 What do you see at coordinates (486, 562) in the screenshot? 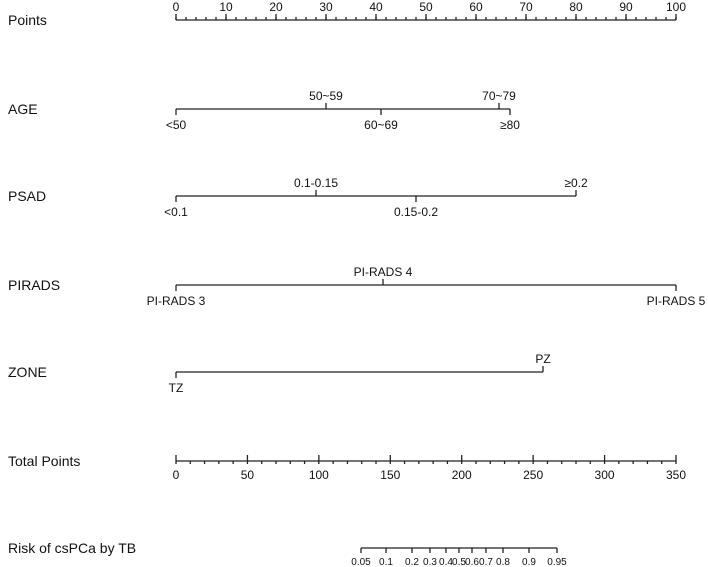
I see `risk-tick-label: 0.7` at bounding box center [486, 562].